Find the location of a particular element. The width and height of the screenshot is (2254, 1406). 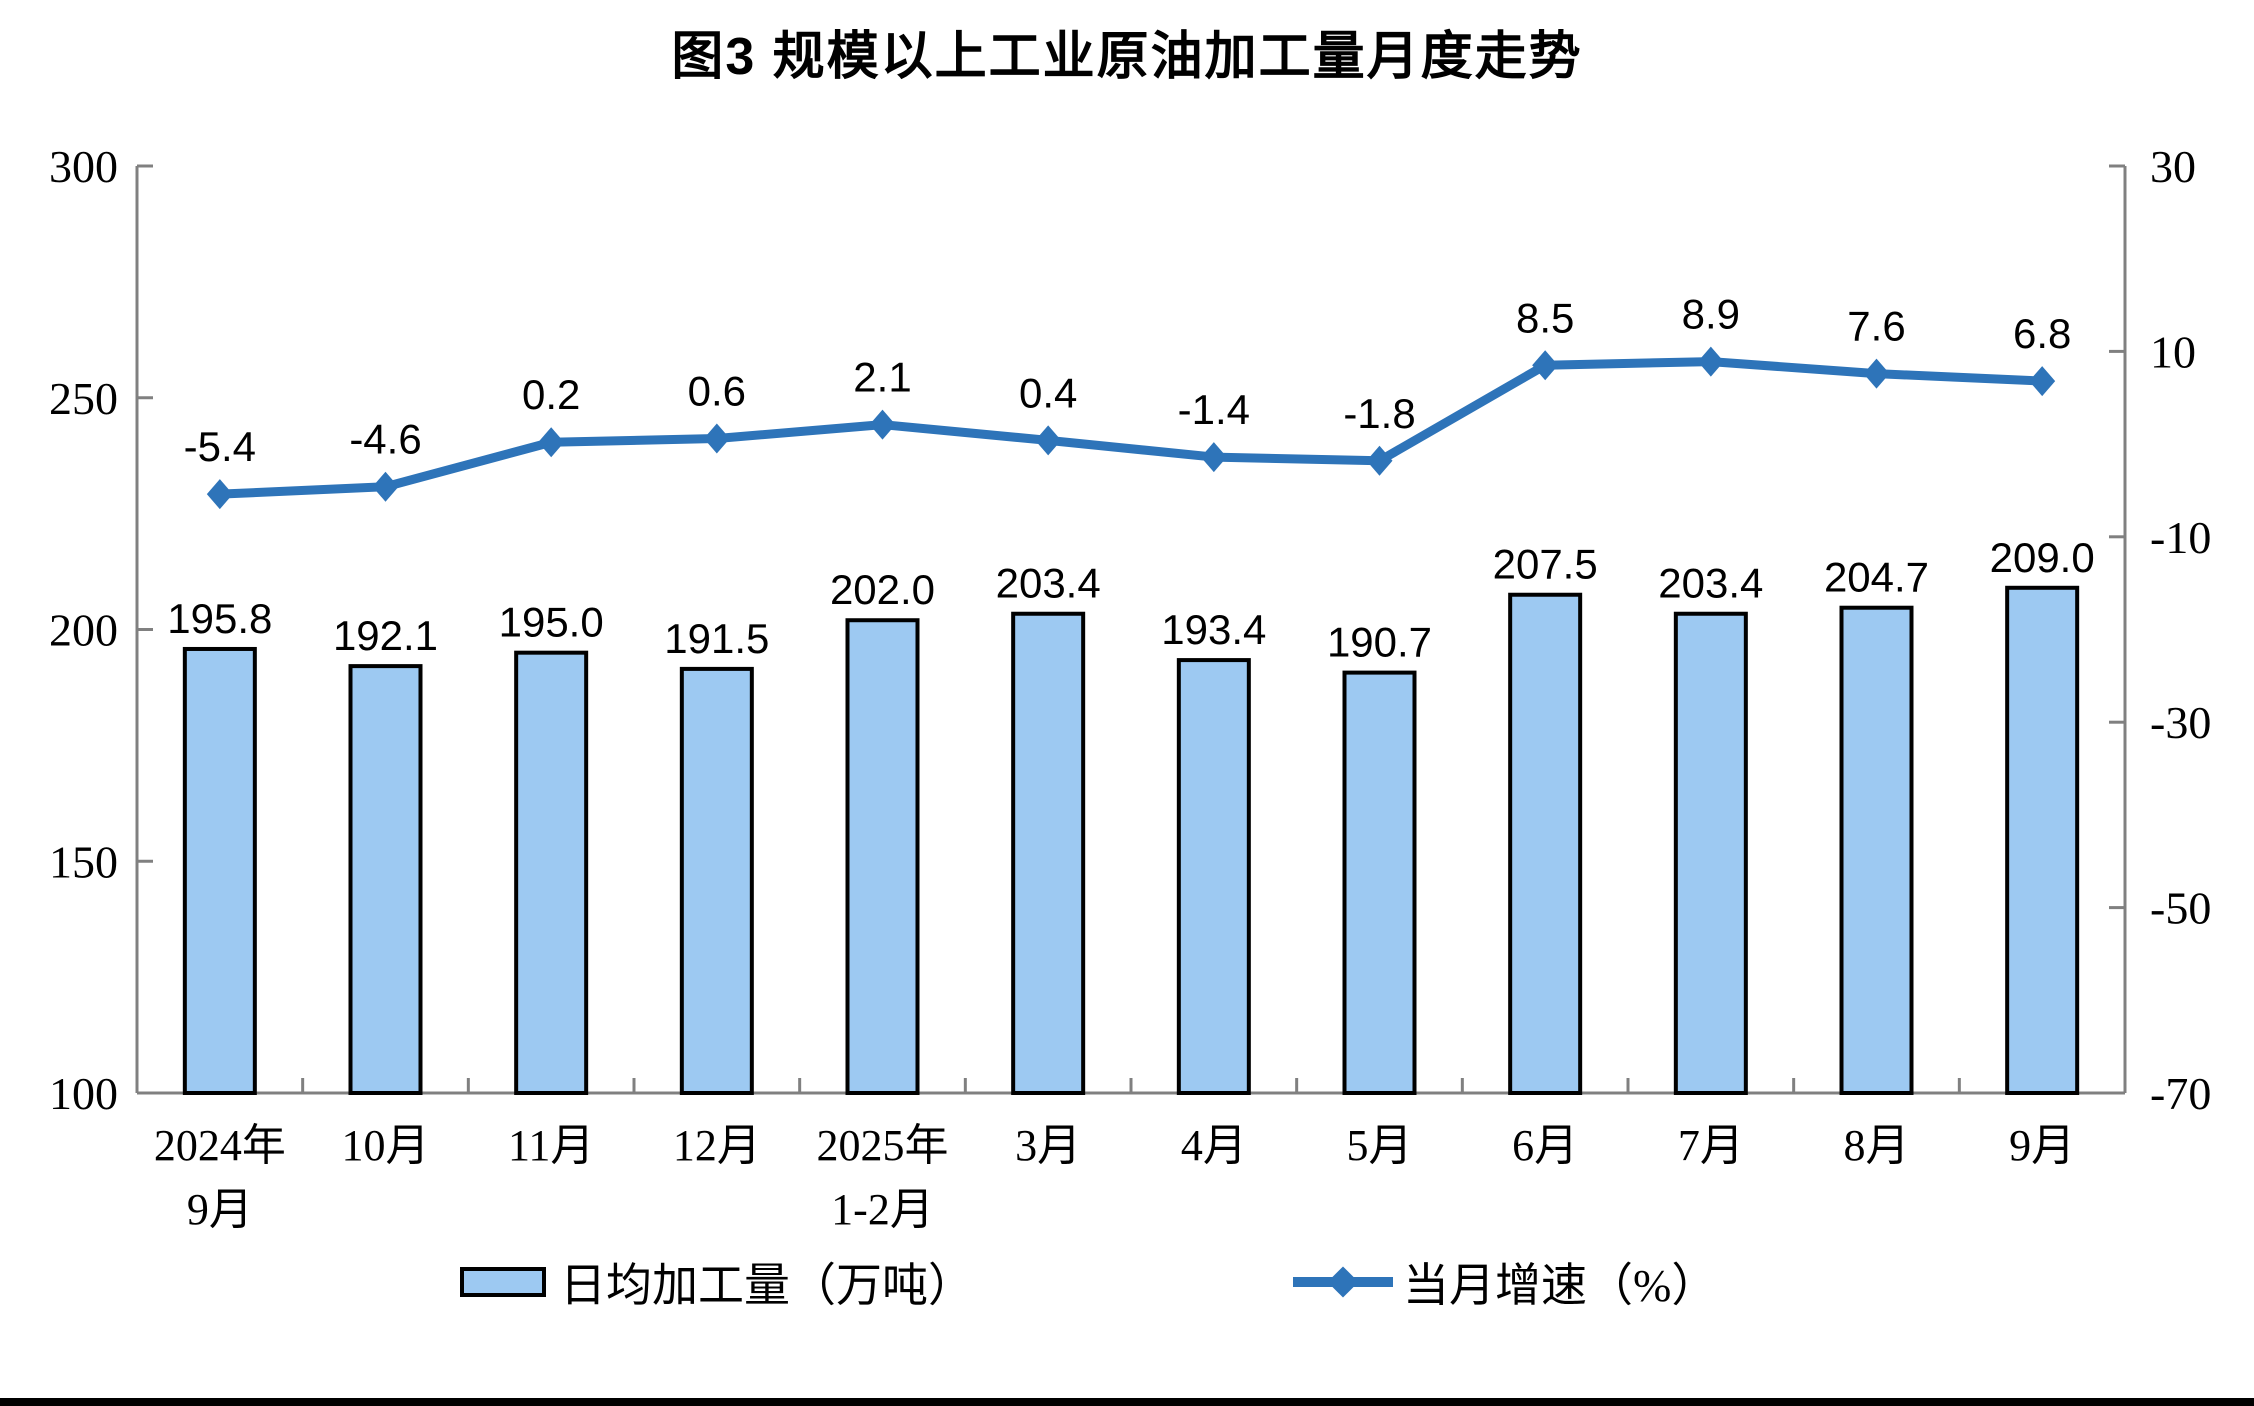

left-axis-tick-label: 100 is located at coordinates (83, 1093).